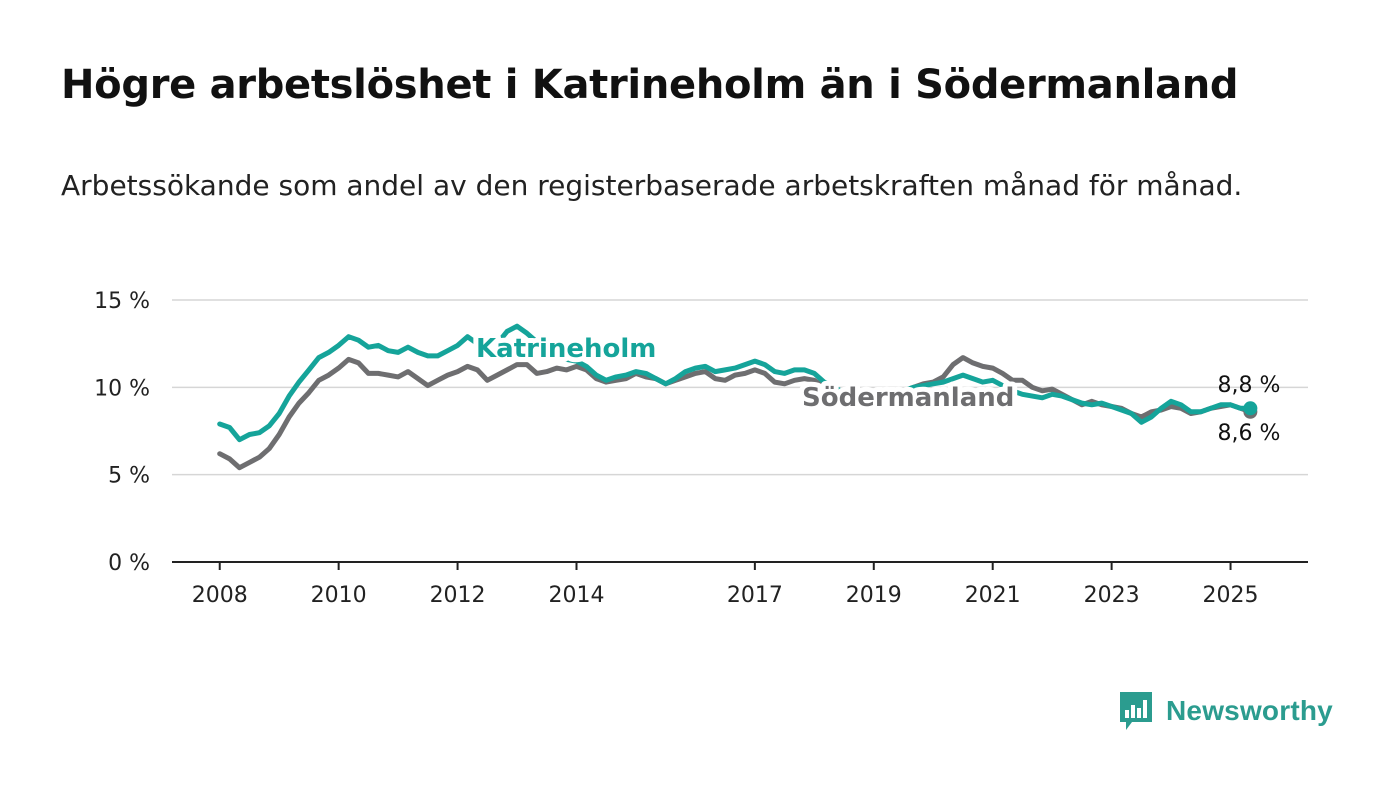 The width and height of the screenshot is (1400, 794). Describe the element at coordinates (1248, 433) in the screenshot. I see `end-label-sodermanland: 8,6 %` at that location.